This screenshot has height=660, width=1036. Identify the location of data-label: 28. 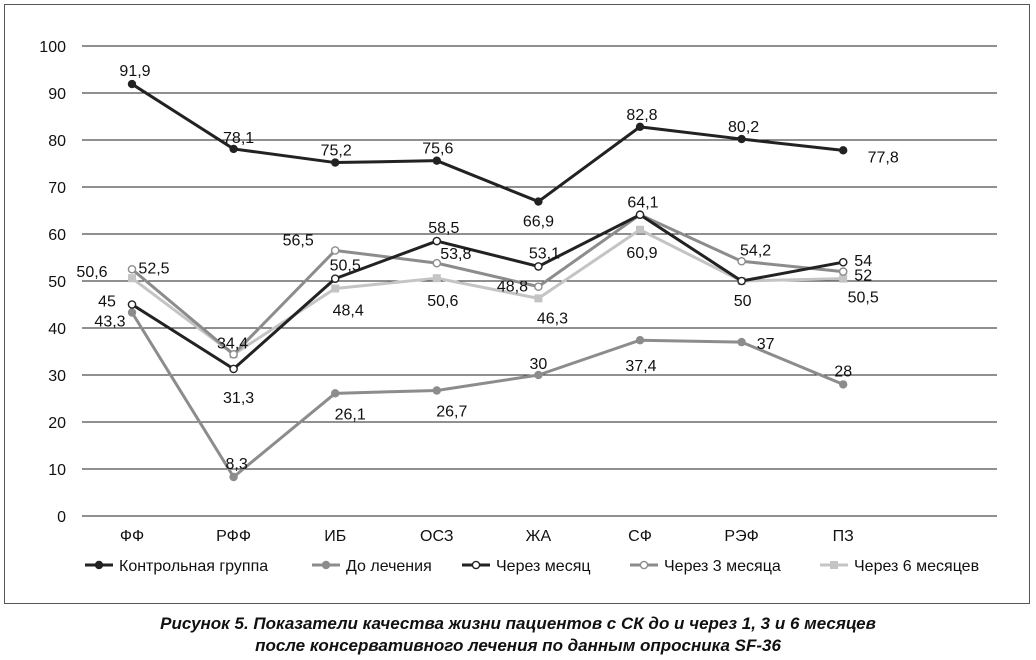
(843, 371).